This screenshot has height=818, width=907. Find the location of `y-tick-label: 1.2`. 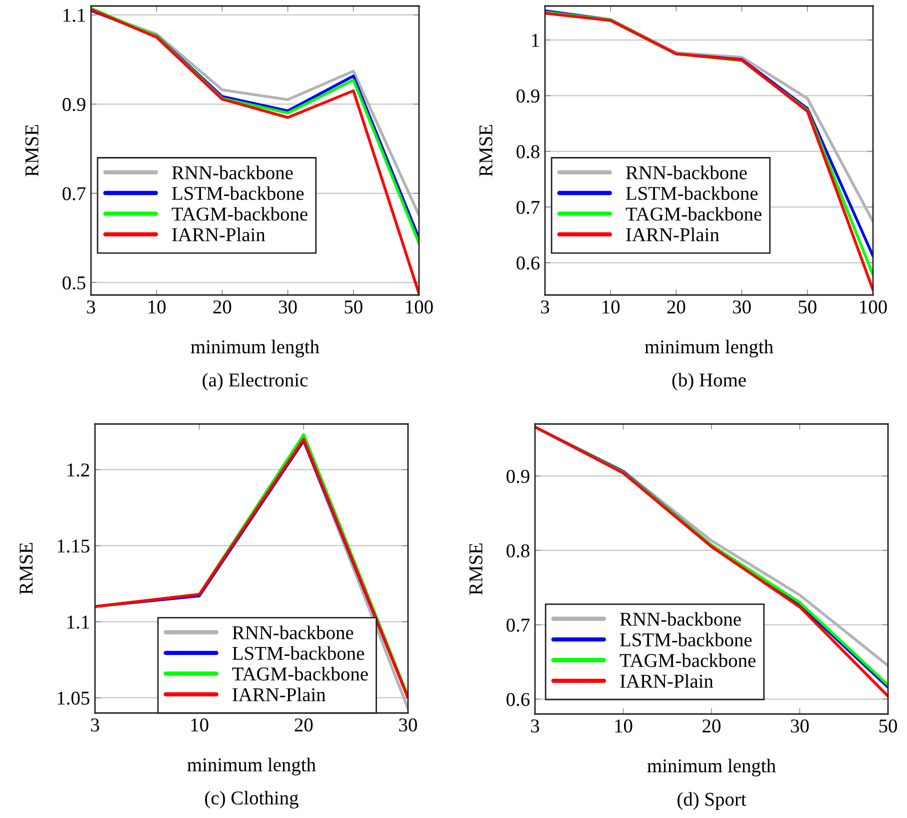

y-tick-label: 1.2 is located at coordinates (79, 470).